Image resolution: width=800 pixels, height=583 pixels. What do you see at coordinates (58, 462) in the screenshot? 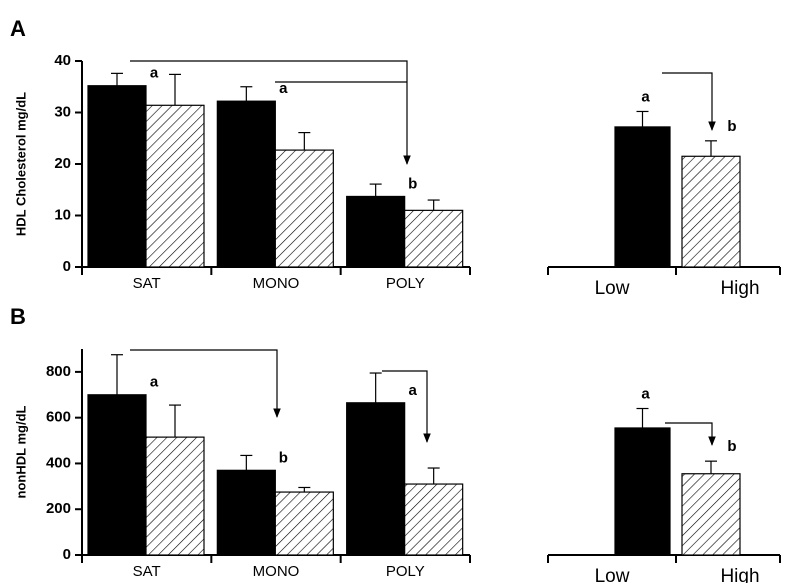
I see `y-tick-label: 400` at bounding box center [58, 462].